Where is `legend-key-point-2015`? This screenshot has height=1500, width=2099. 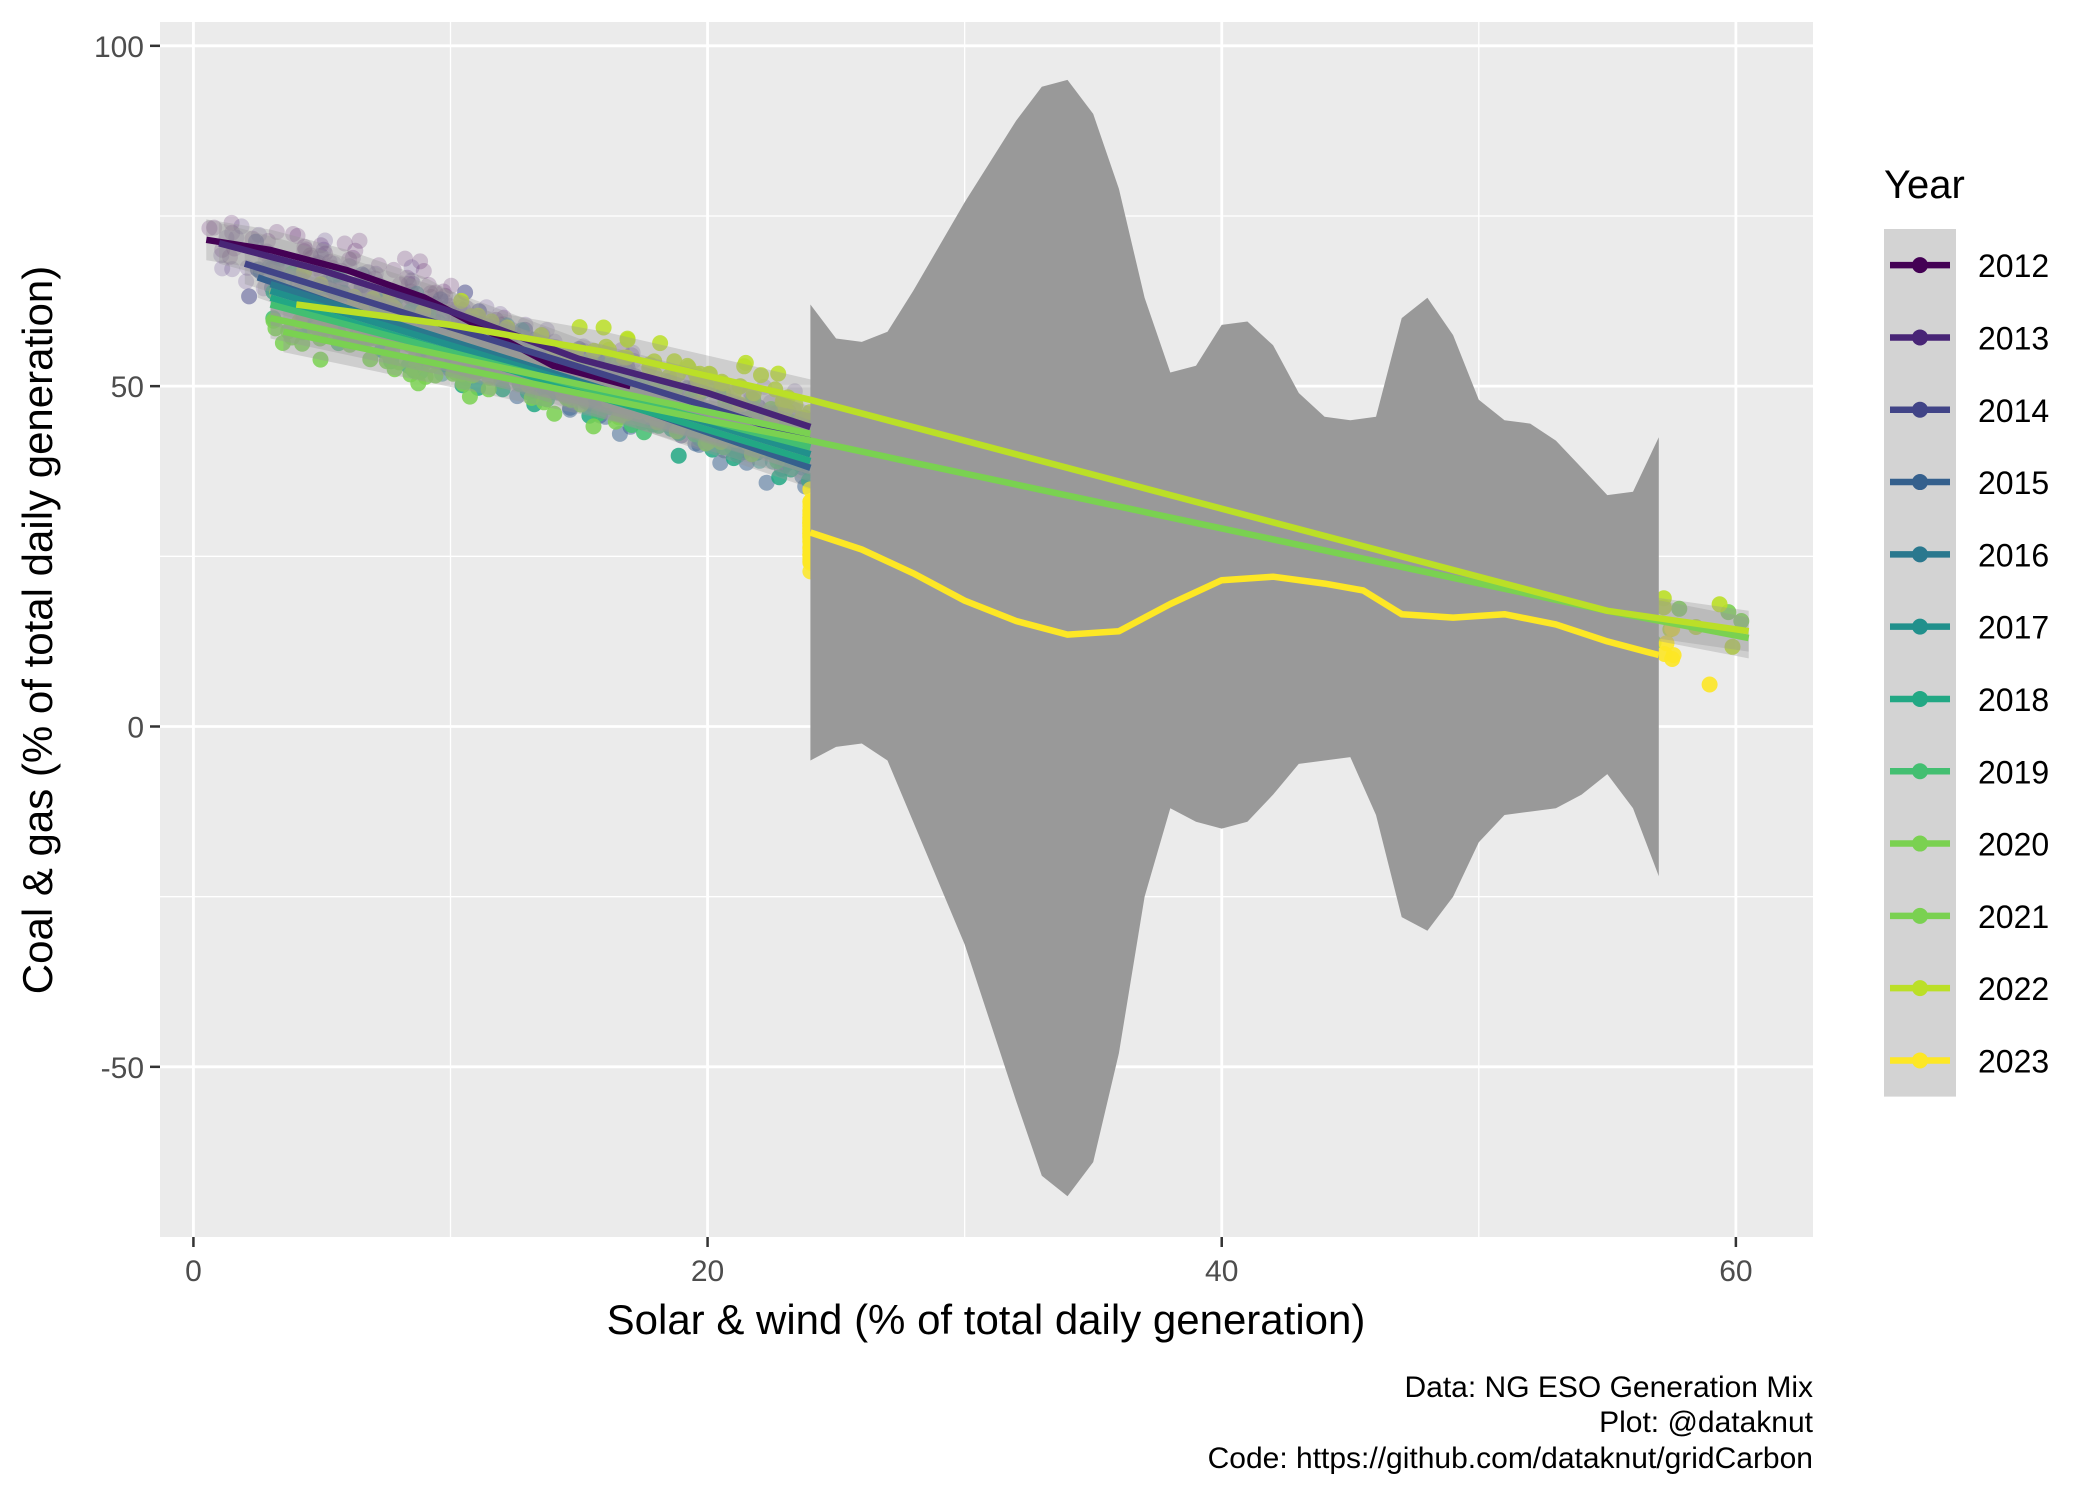
legend-key-point-2015 is located at coordinates (1920, 482).